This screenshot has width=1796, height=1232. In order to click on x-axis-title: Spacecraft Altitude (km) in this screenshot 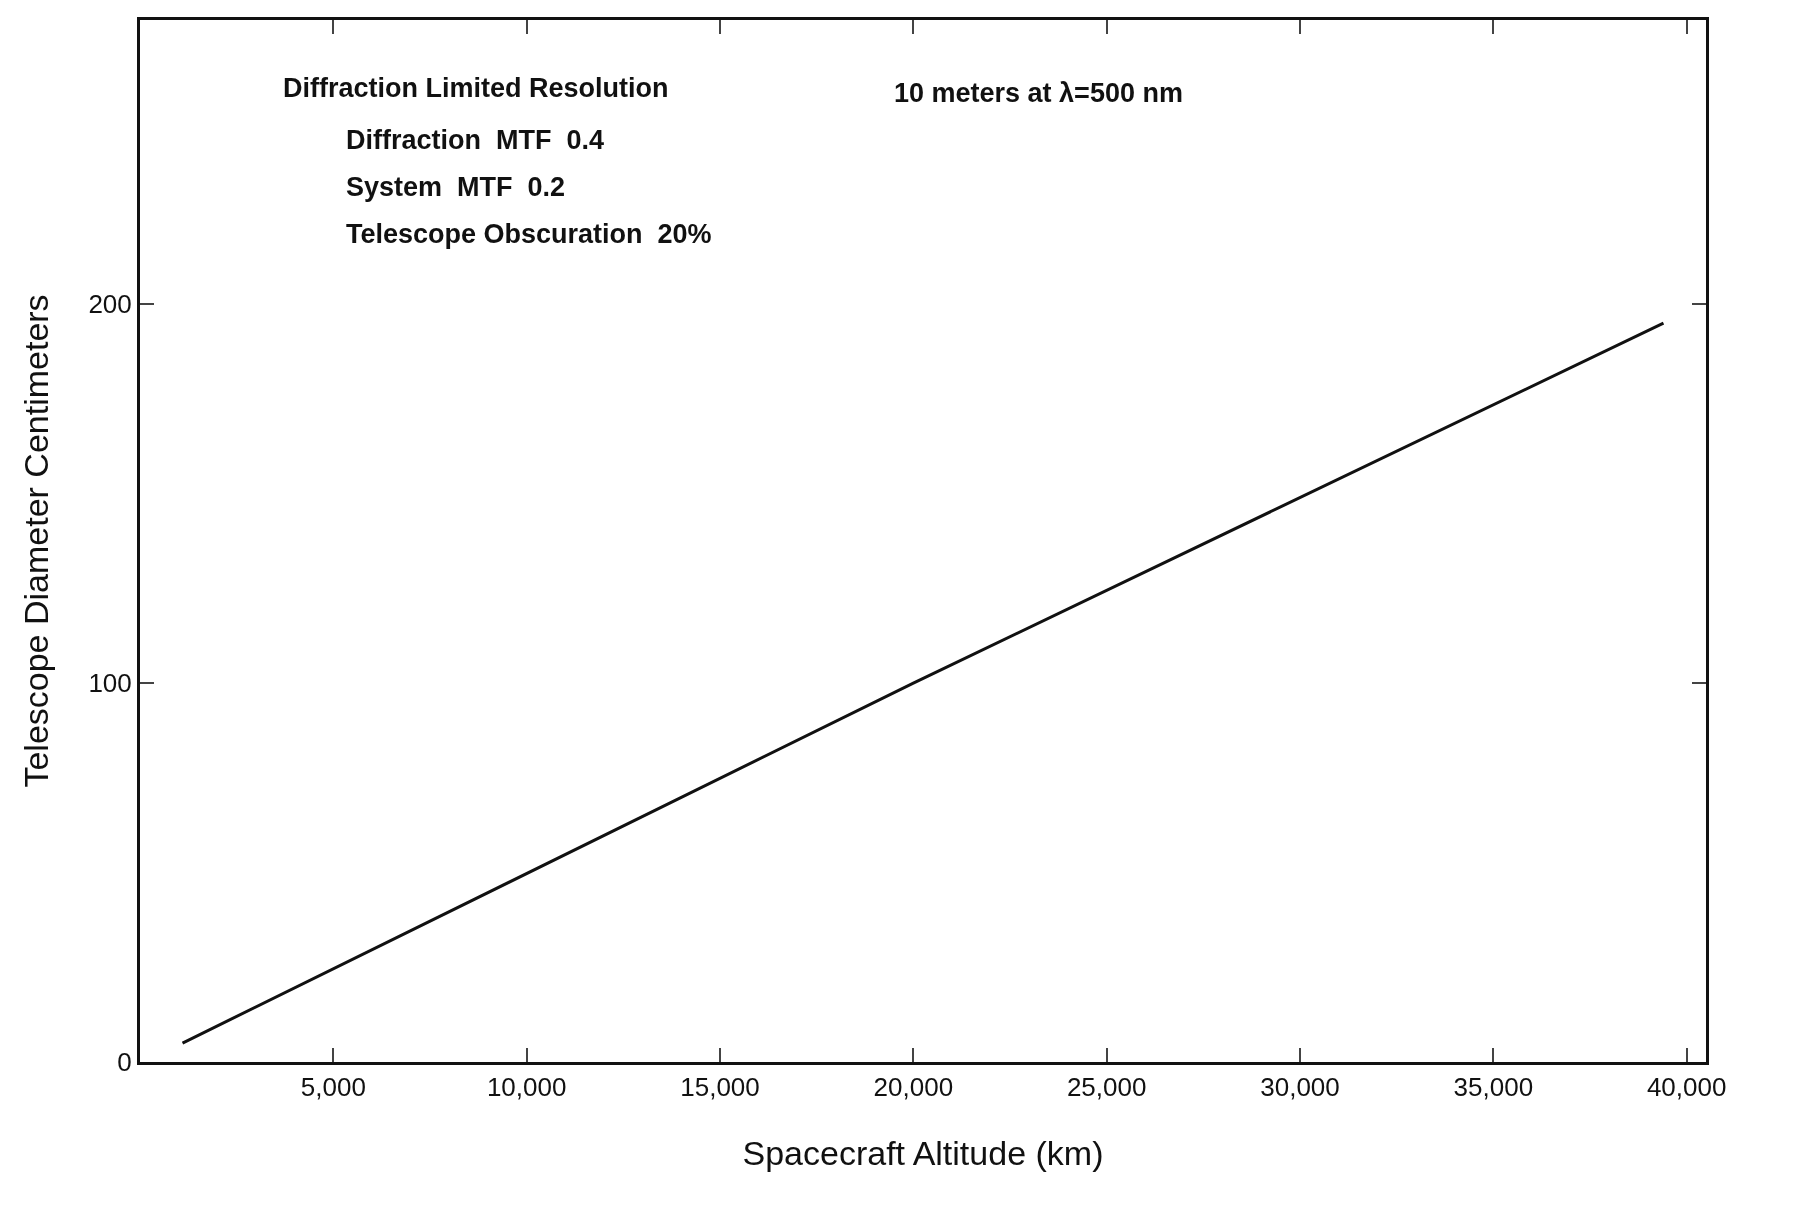, I will do `click(923, 1152)`.